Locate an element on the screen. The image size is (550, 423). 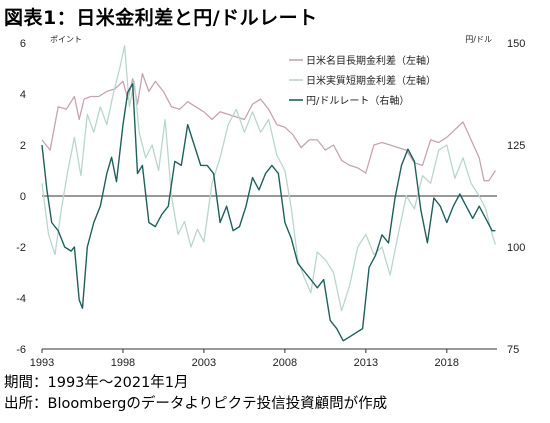
legend-label: 円/ドルレート（右軸） is located at coordinates (357, 100).